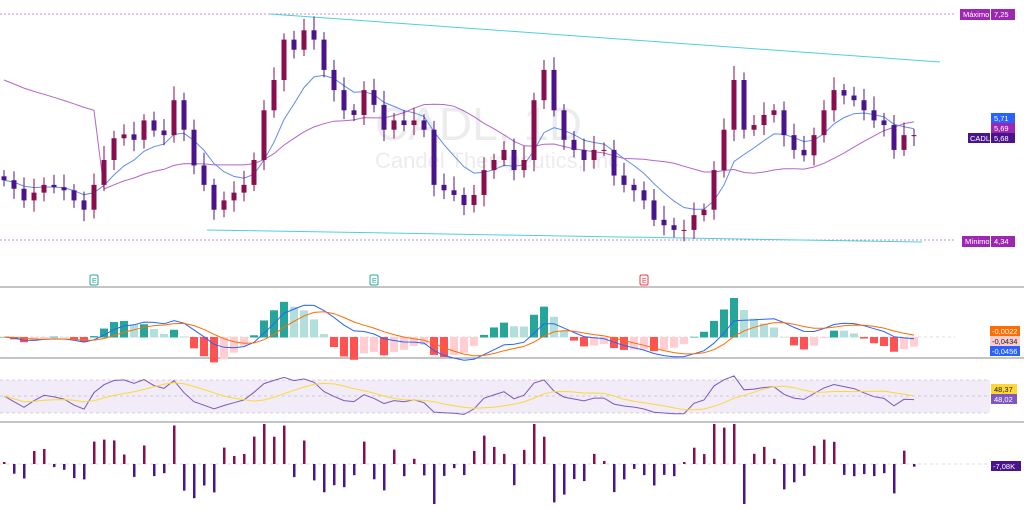  What do you see at coordinates (605, 38) in the screenshot?
I see `trendline-upper` at bounding box center [605, 38].